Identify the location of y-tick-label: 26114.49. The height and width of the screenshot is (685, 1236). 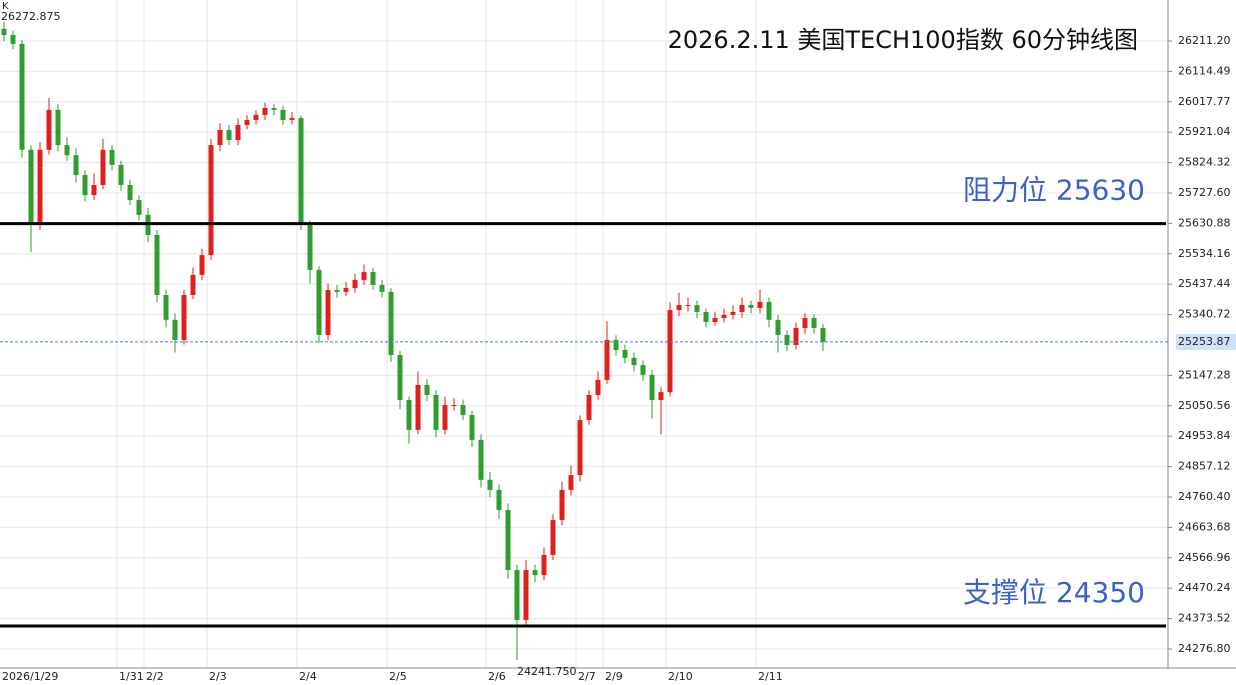
(1204, 70).